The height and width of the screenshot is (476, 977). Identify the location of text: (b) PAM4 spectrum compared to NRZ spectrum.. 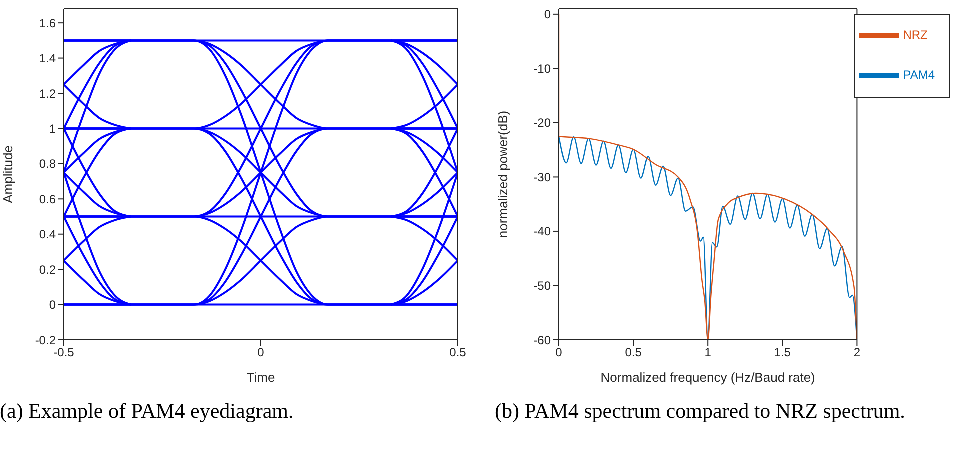
(700, 411).